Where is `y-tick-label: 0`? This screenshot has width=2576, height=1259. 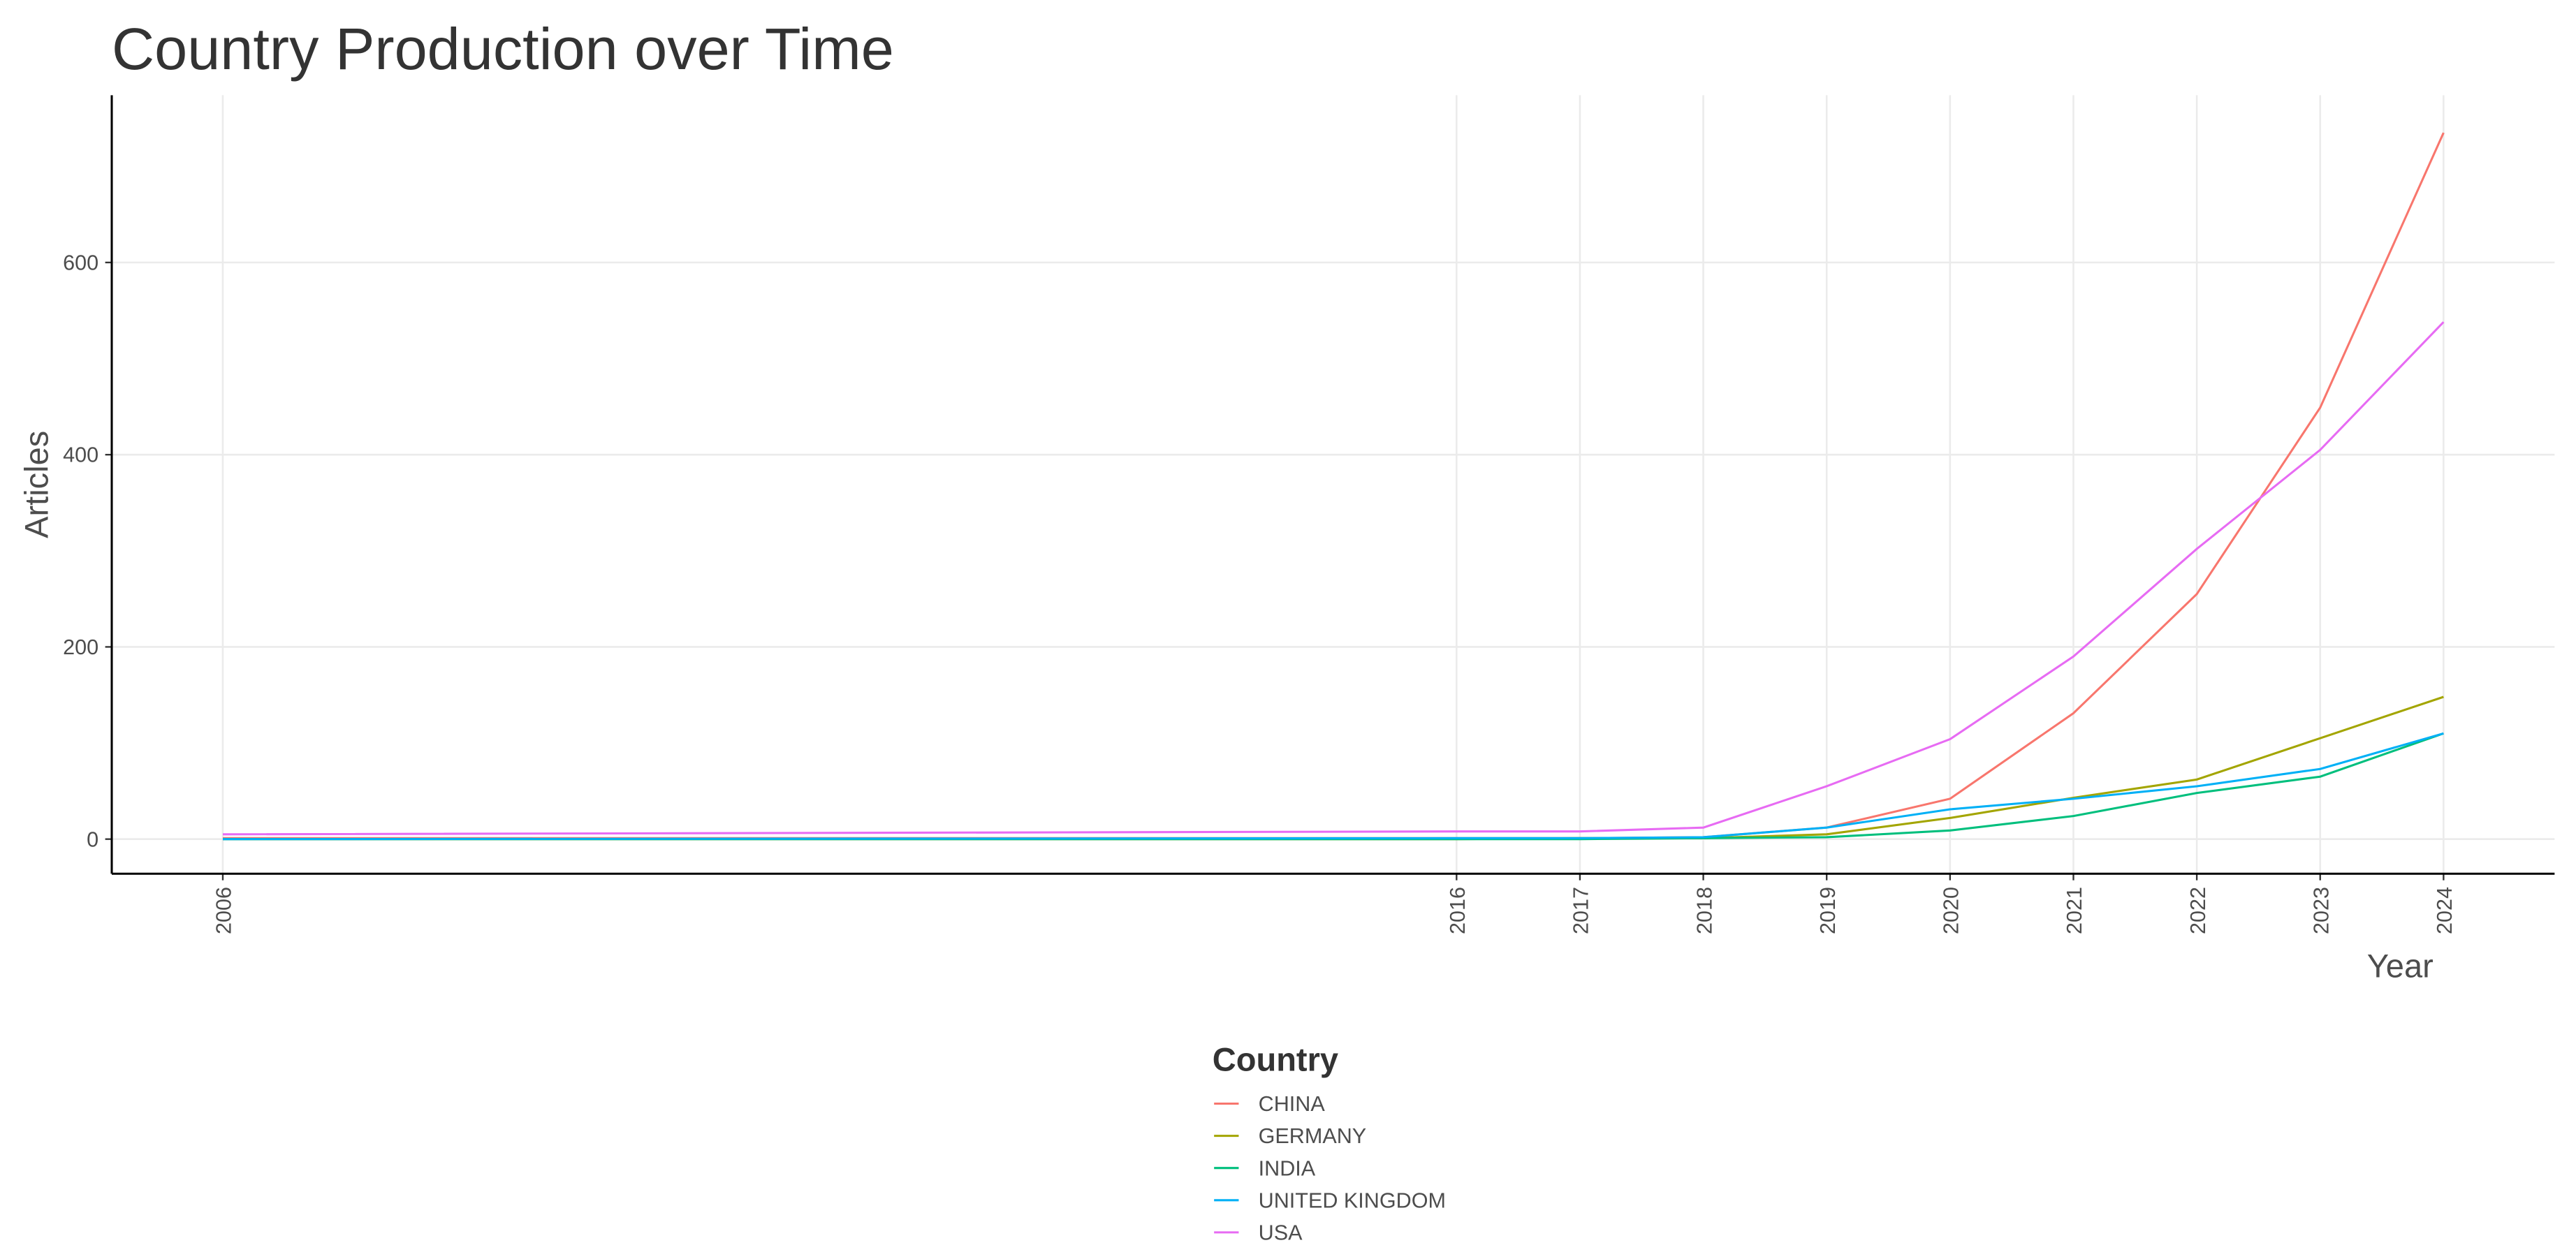 y-tick-label: 0 is located at coordinates (93, 839).